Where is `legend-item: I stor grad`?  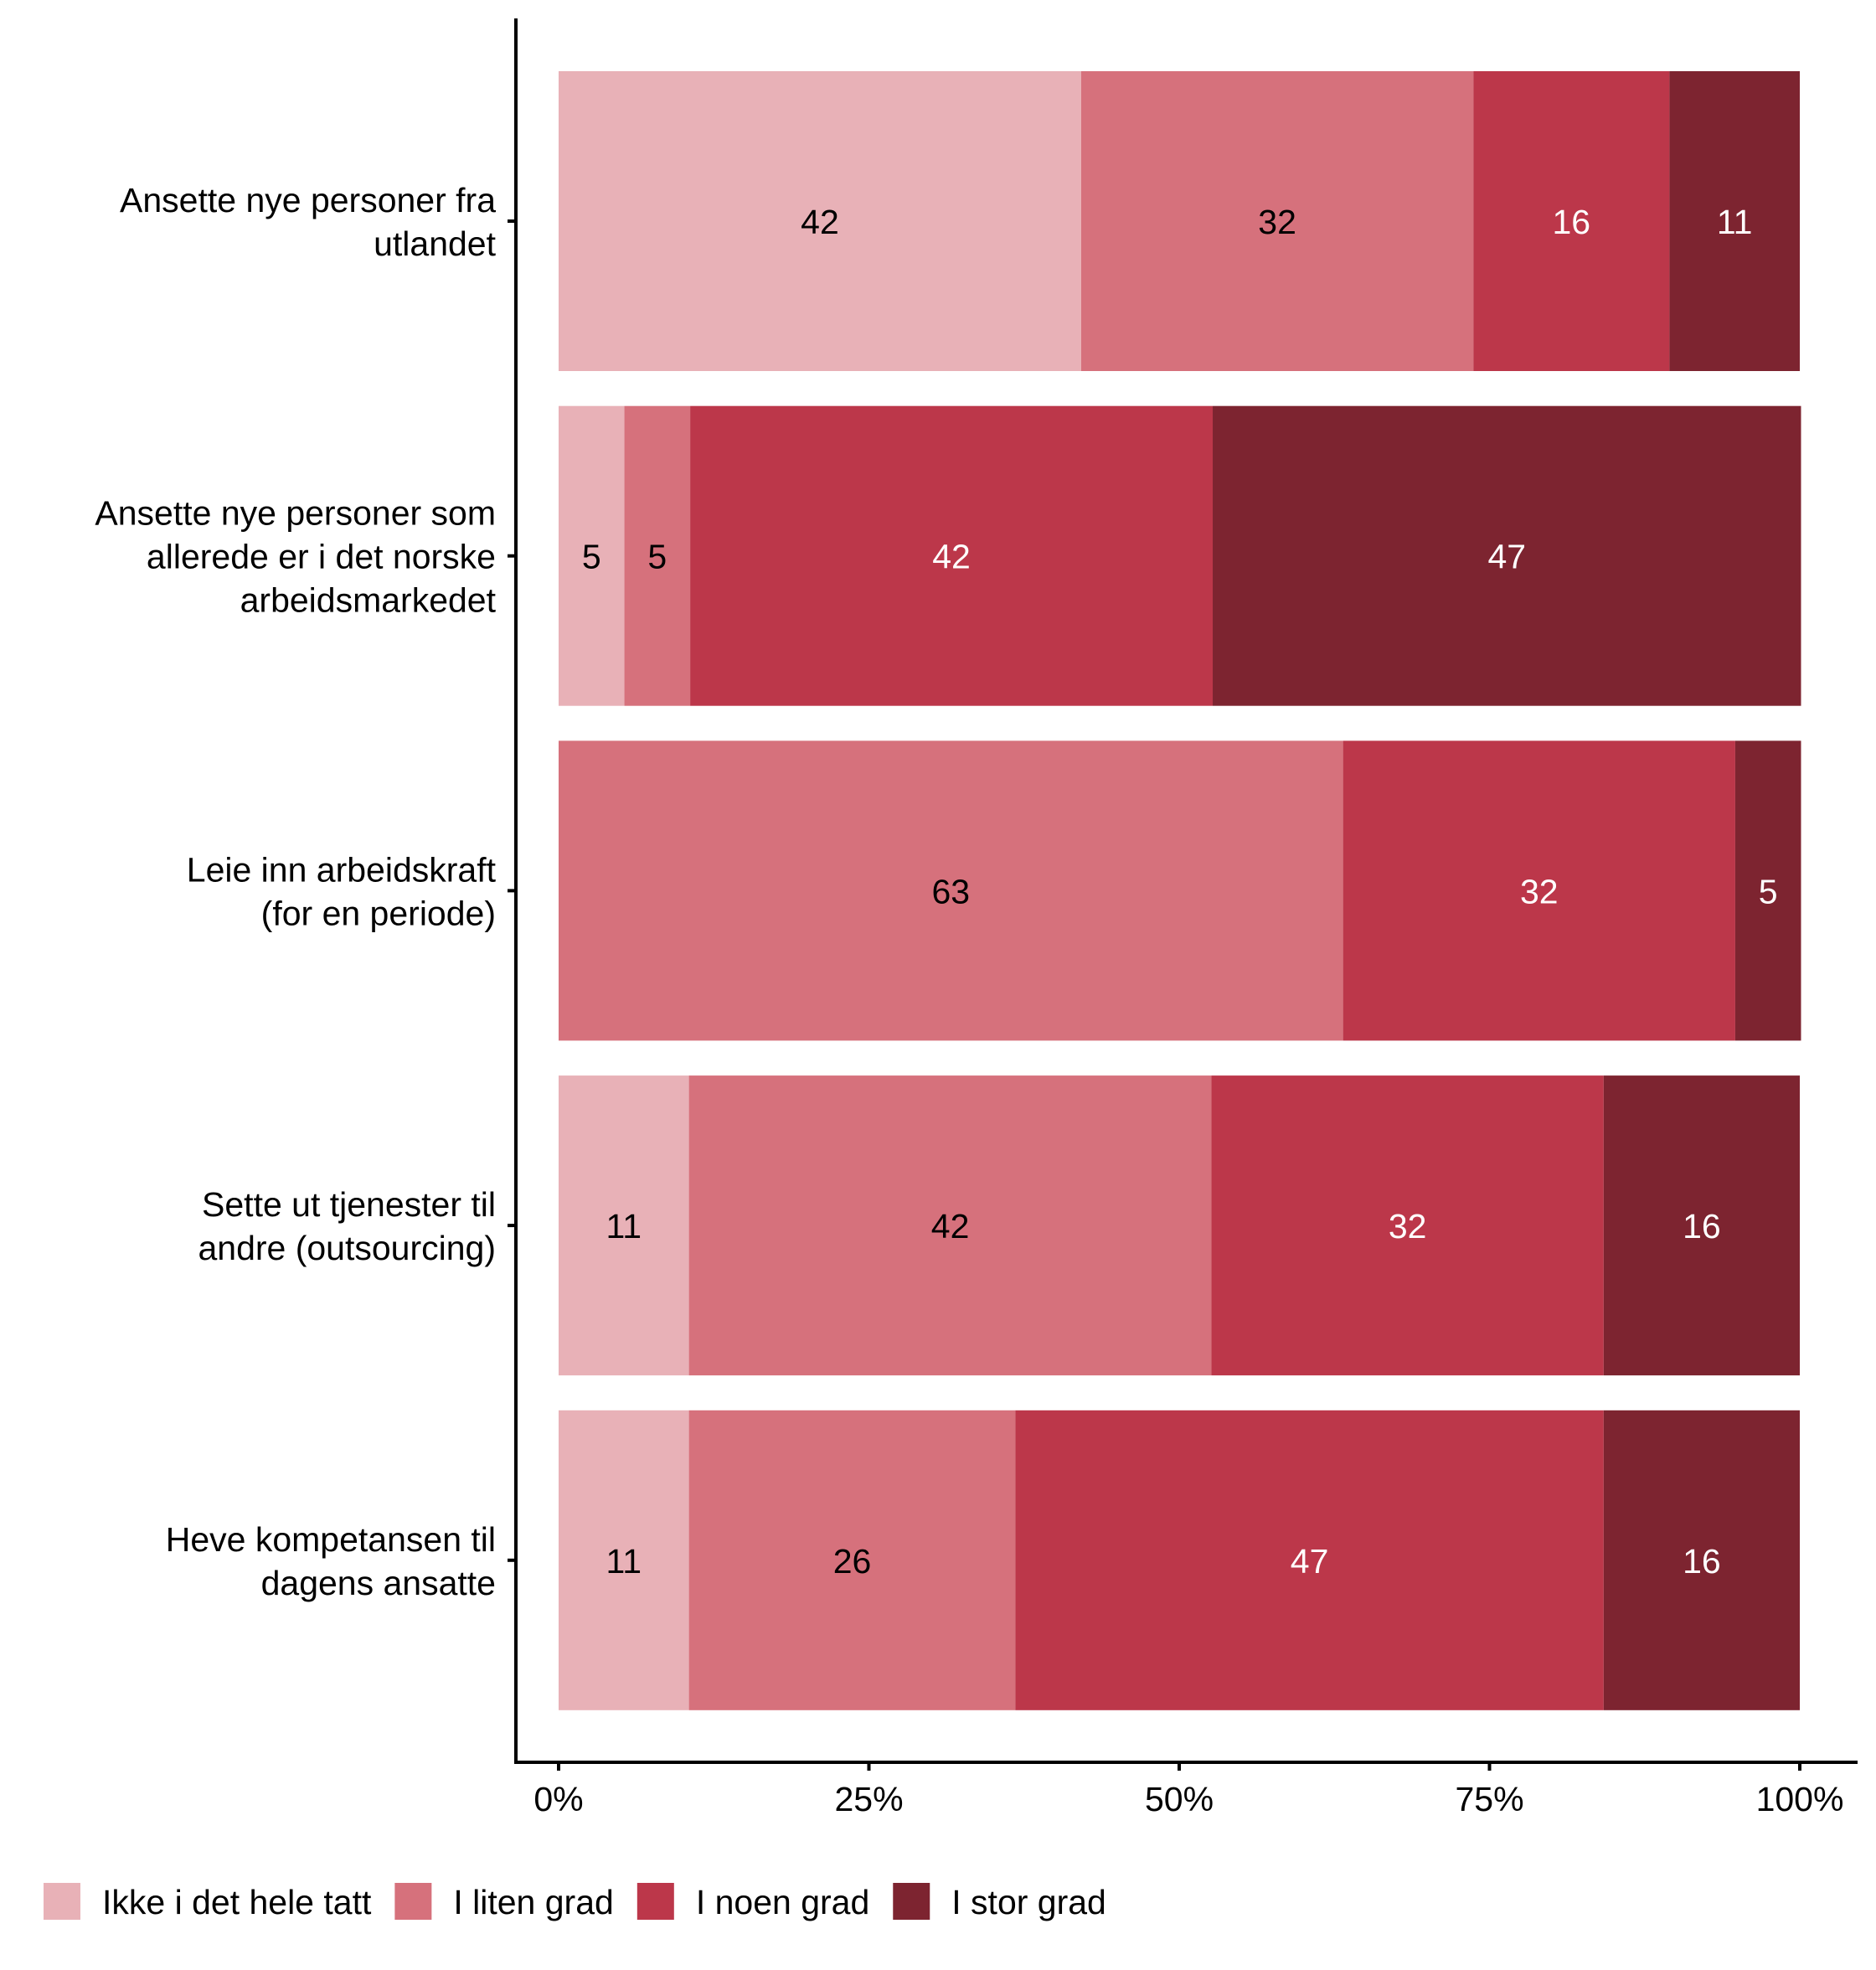
legend-item: I stor grad is located at coordinates (999, 1902).